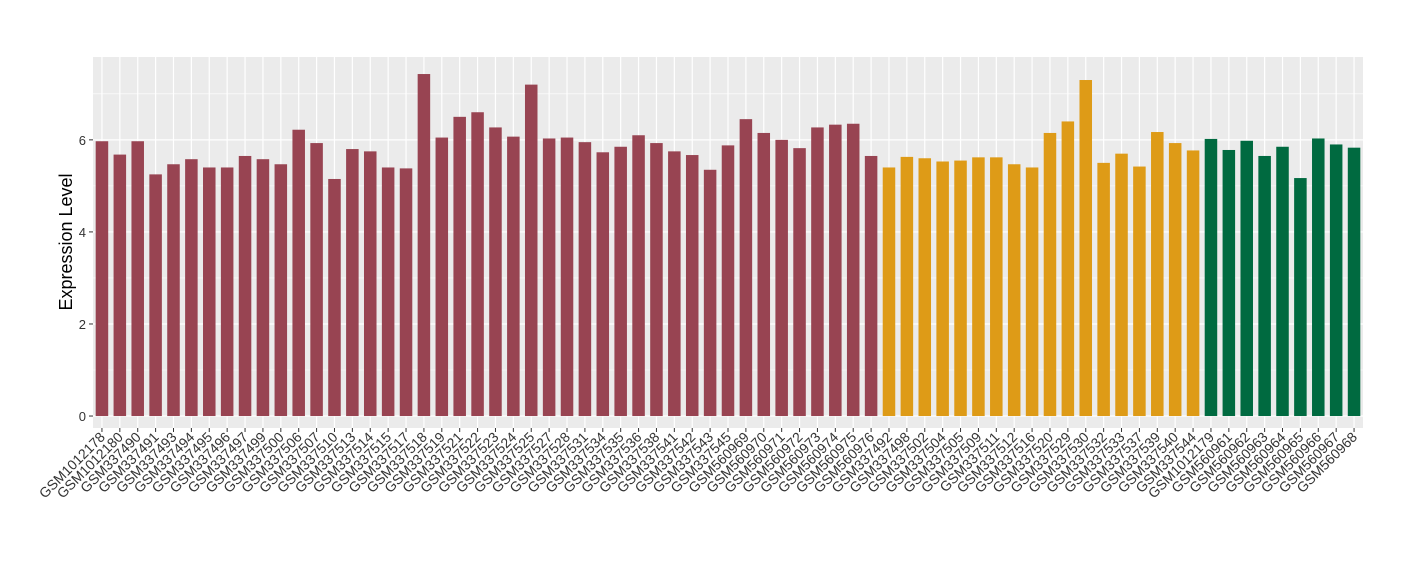  I want to click on y-tick-label: 2, so click(82, 324).